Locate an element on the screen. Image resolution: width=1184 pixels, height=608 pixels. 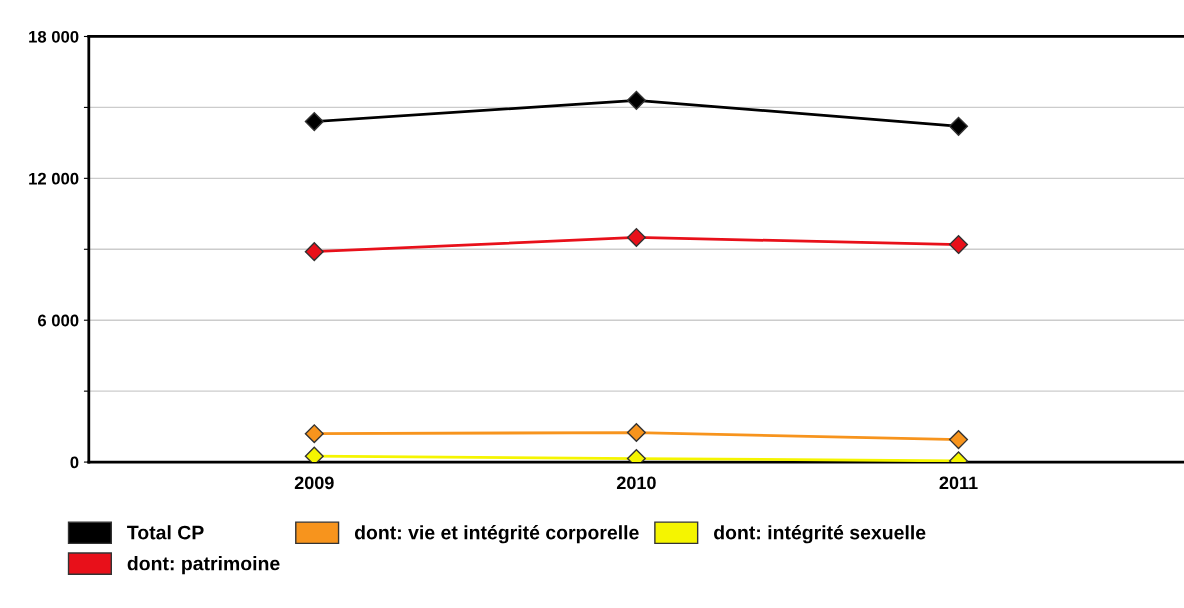
legend-label: Total CP is located at coordinates (165, 532).